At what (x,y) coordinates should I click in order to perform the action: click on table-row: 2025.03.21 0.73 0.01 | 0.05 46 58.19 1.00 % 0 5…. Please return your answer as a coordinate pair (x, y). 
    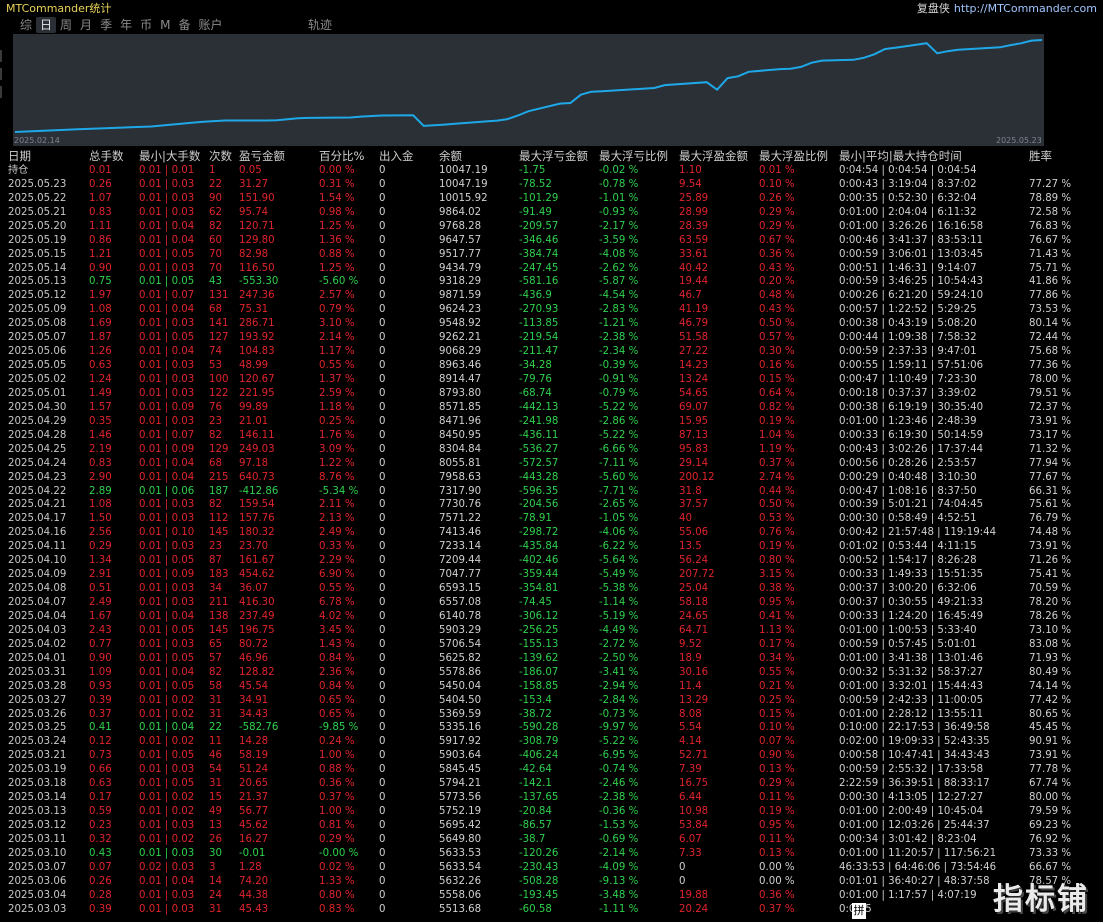
    Looking at the image, I should click on (551, 756).